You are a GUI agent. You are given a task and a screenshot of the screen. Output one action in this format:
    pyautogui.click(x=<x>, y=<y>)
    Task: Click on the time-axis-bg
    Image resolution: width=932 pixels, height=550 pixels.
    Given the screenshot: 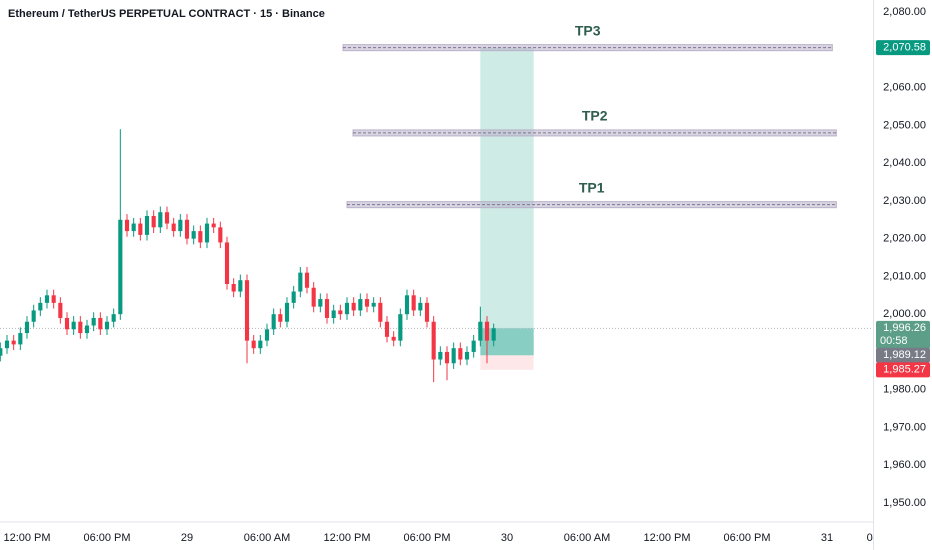 What is the action you would take?
    pyautogui.click(x=466, y=535)
    